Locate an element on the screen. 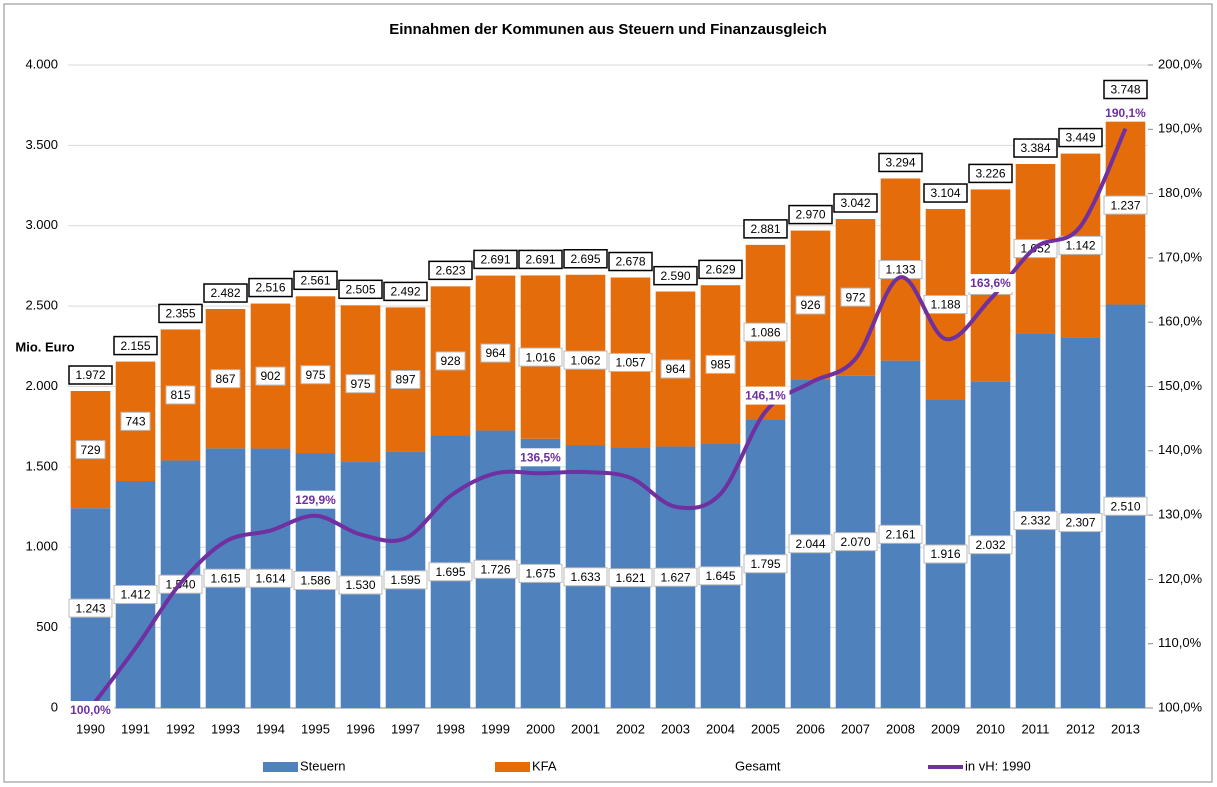  x-tick-label: 2006 is located at coordinates (810, 728).